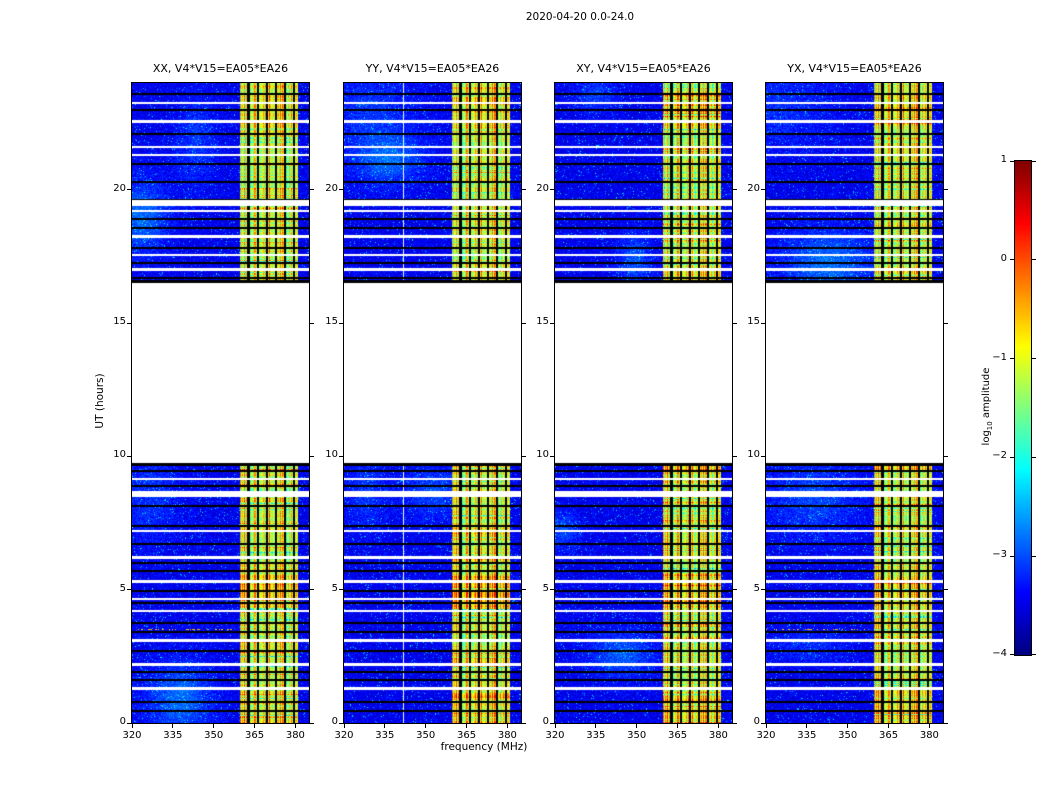  I want to click on spectrogram-canvas-yx, so click(854, 403).